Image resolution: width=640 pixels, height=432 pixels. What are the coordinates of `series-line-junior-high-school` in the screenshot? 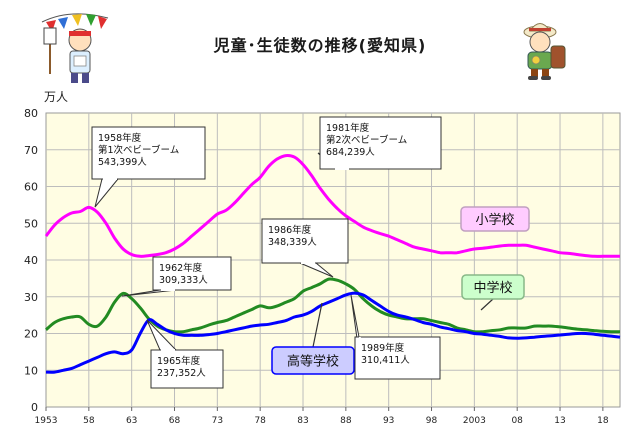 It's located at (332, 305).